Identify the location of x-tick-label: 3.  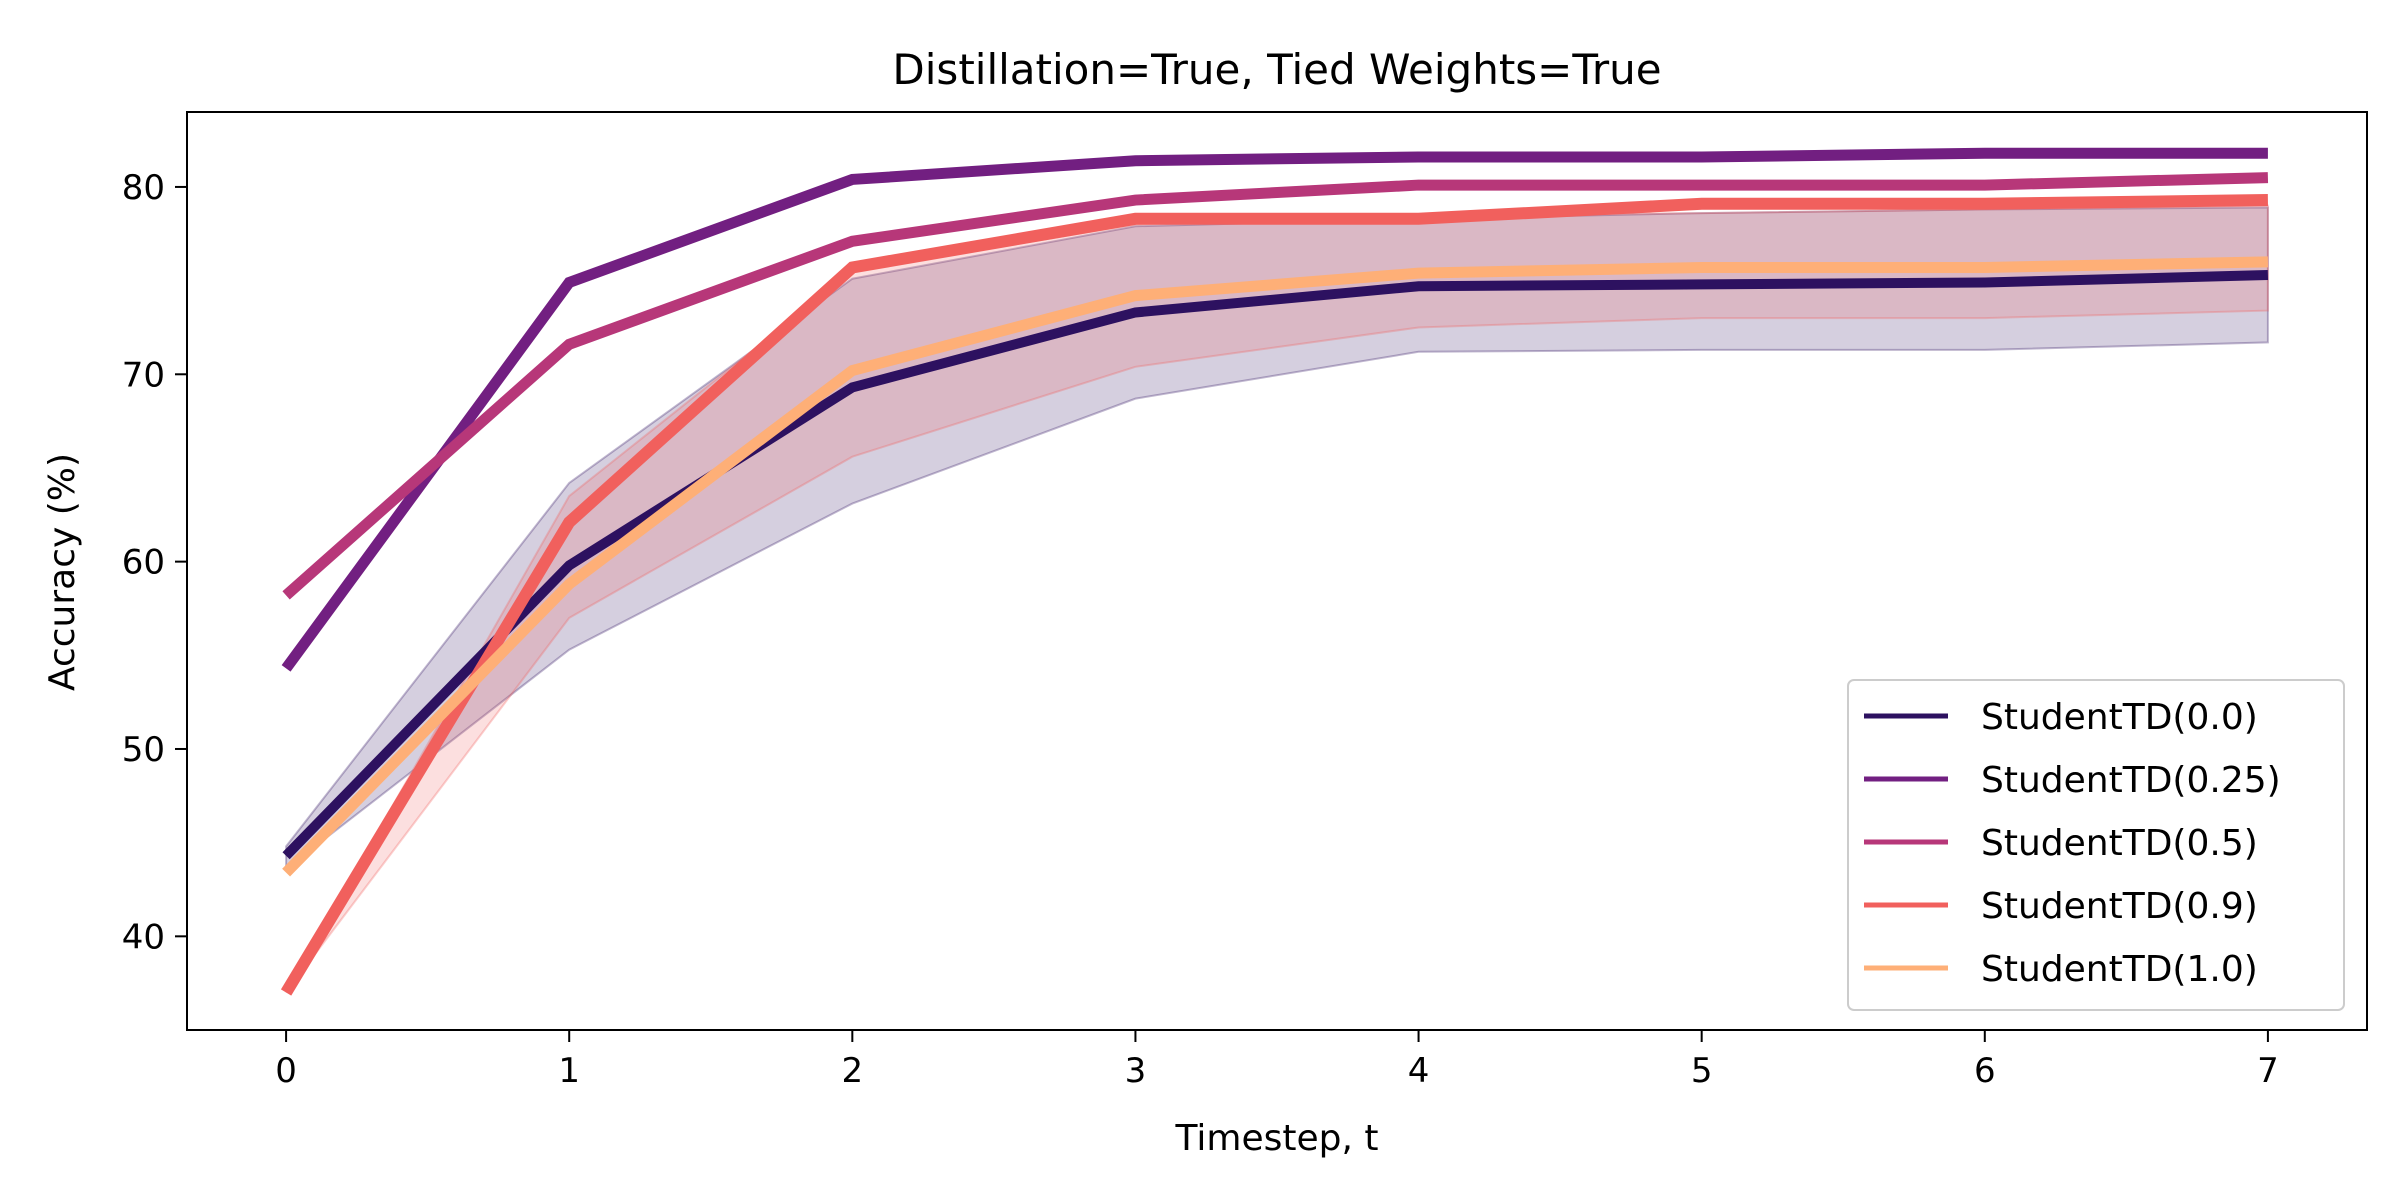
(1136, 1071).